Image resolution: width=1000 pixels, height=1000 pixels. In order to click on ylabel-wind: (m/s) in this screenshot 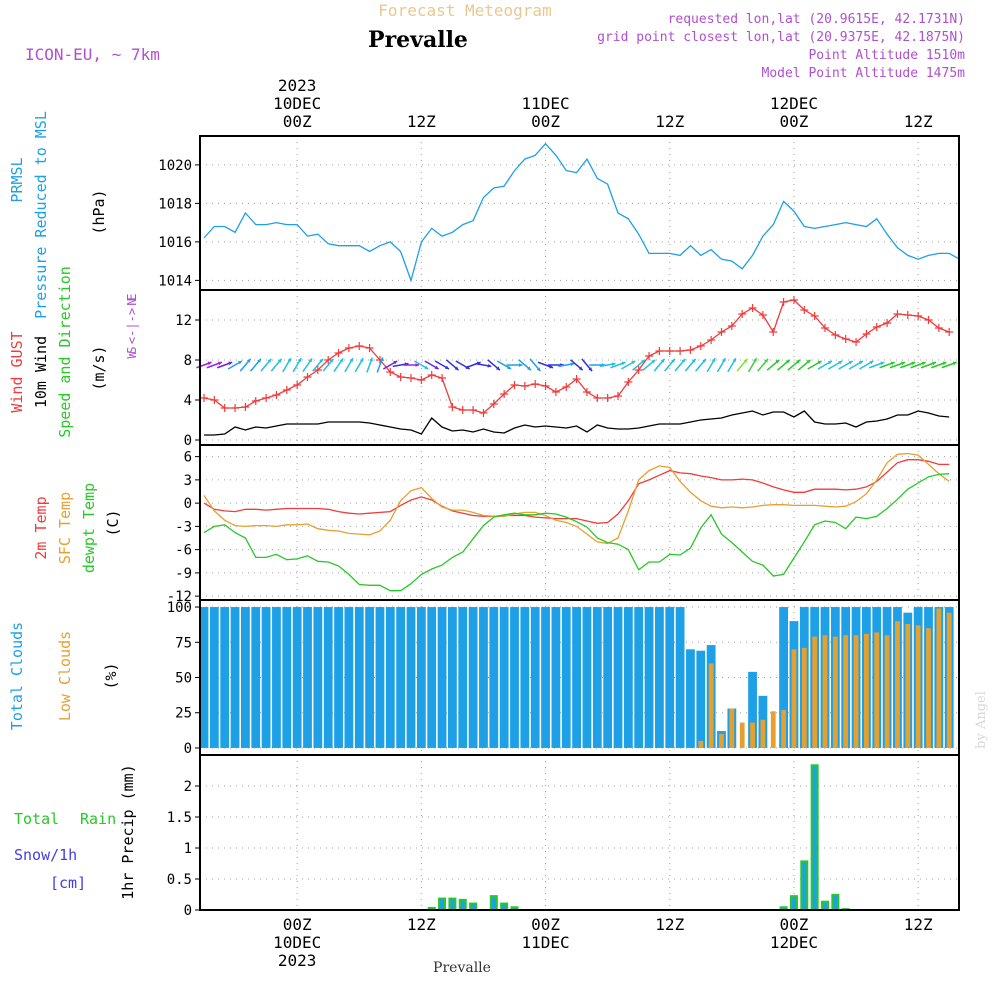, I will do `click(99, 367)`.